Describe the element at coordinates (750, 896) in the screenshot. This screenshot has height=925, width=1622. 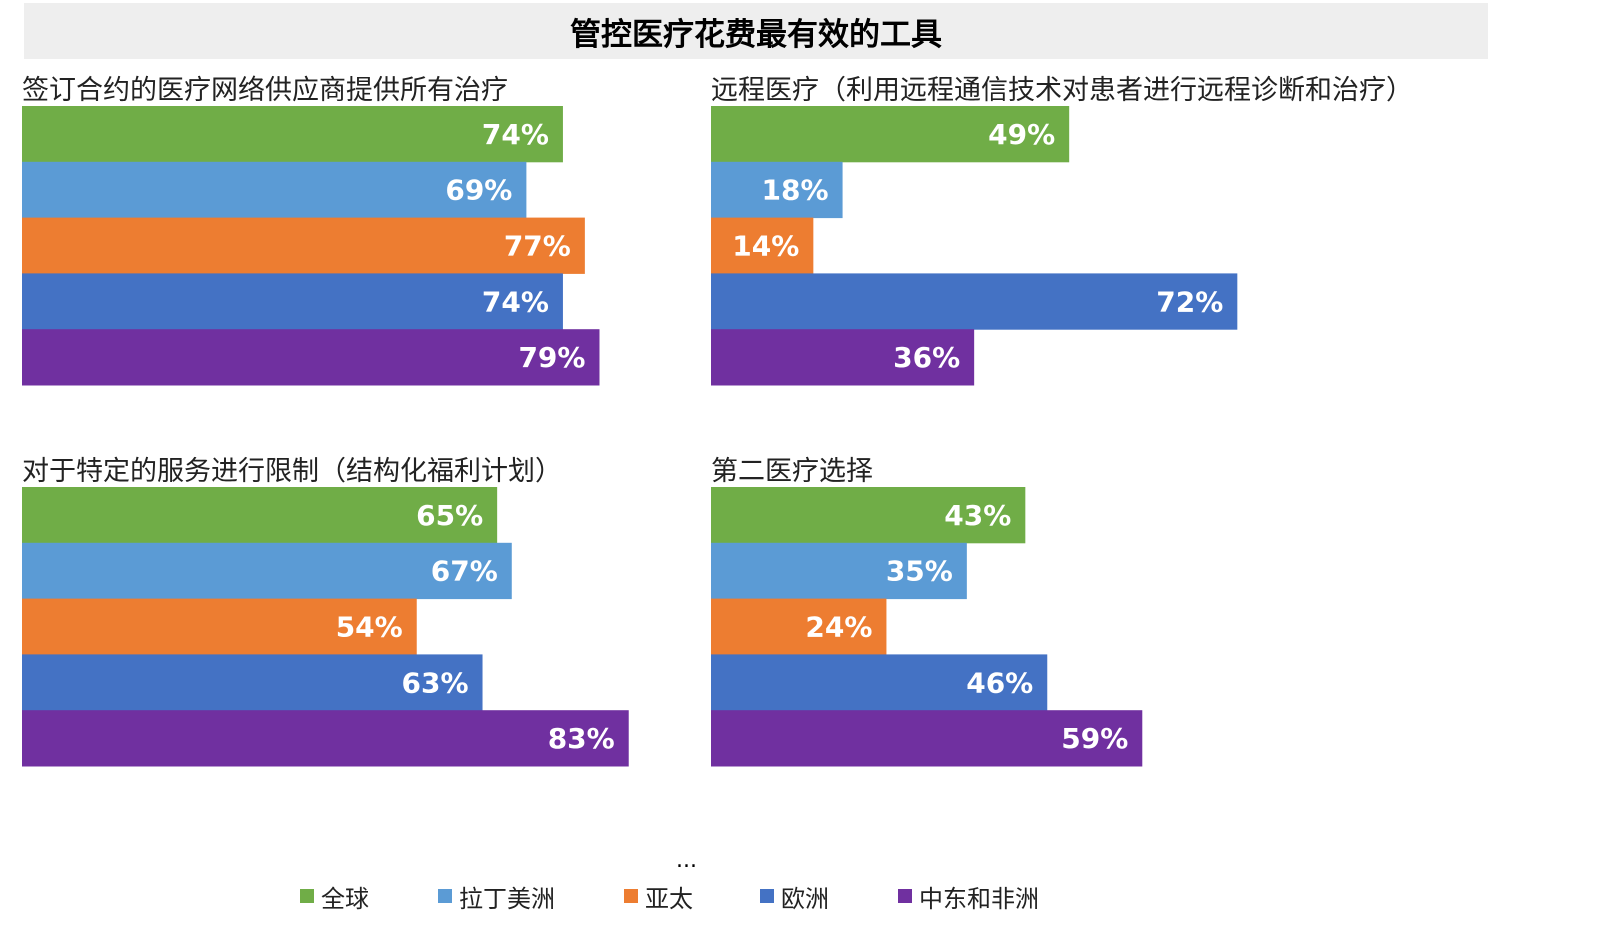
I see `legend: 全球 拉丁美洲 亚太 欧洲 中东和非洲` at that location.